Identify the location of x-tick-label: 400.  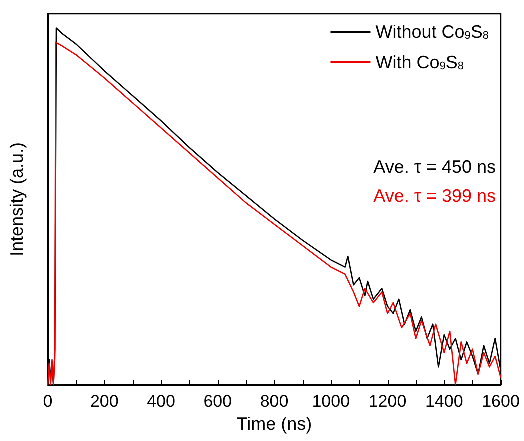
(161, 401).